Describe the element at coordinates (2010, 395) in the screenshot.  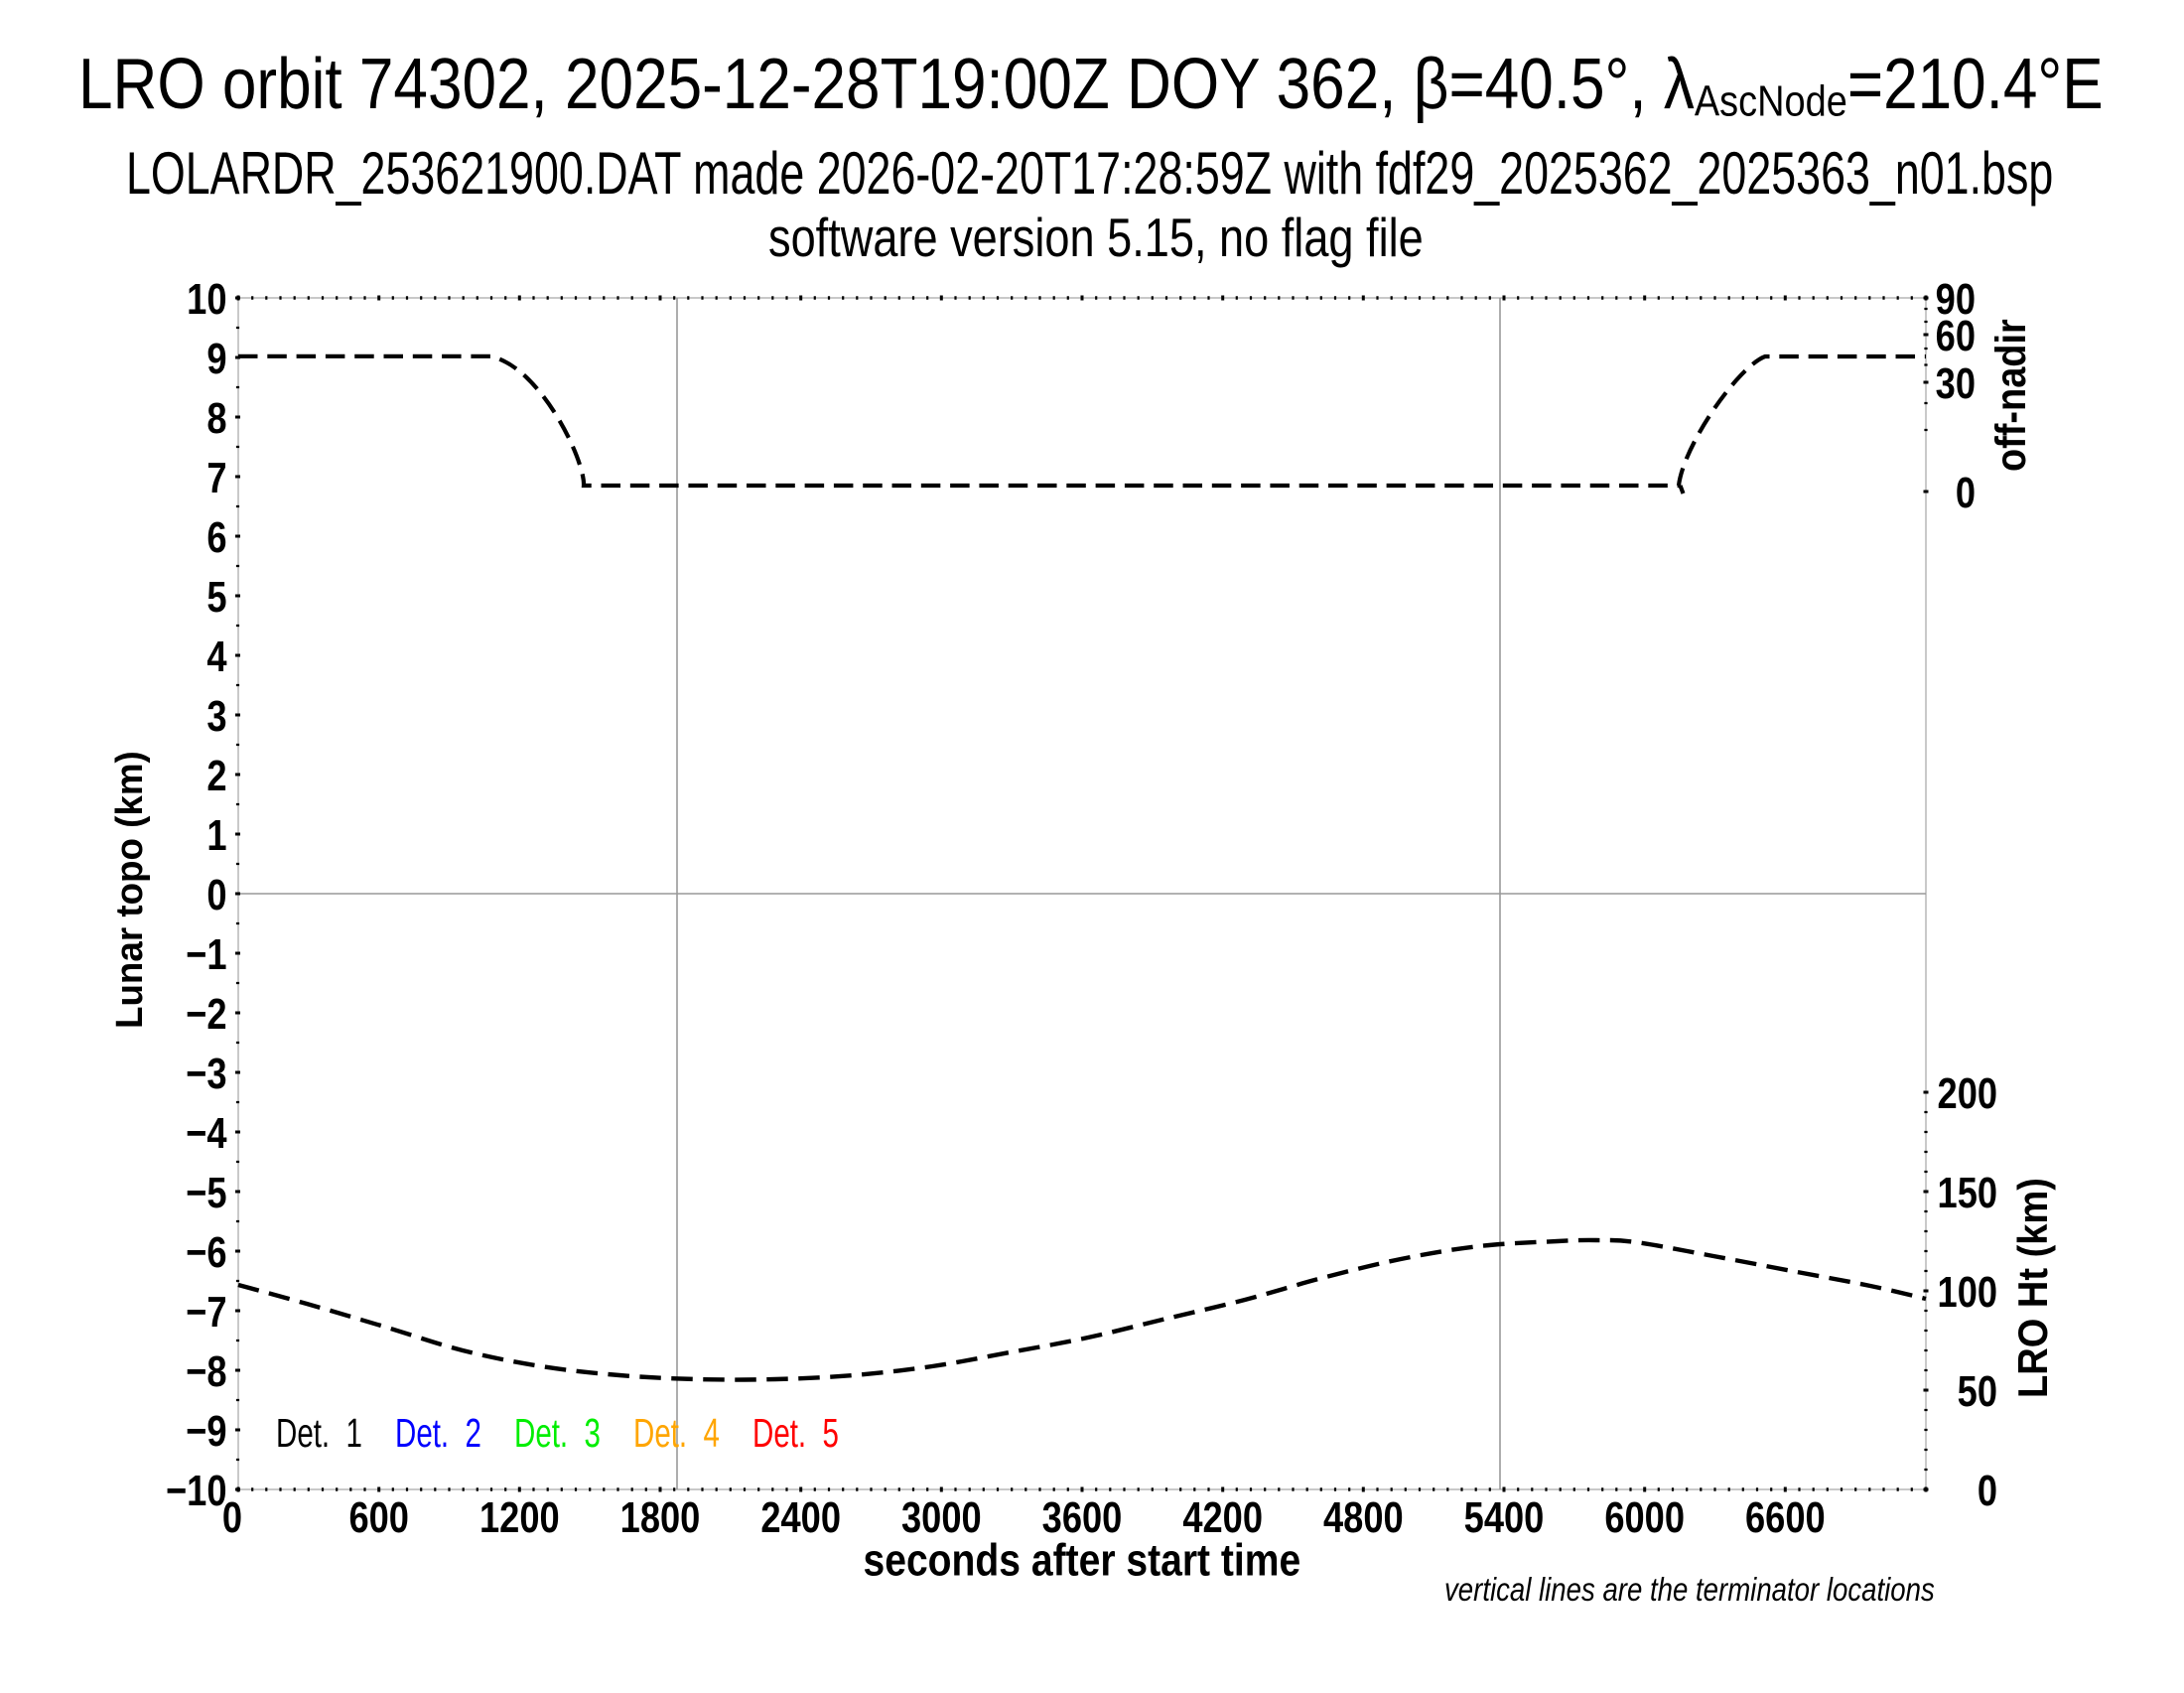
I see `svg-text: off-nadir` at that location.